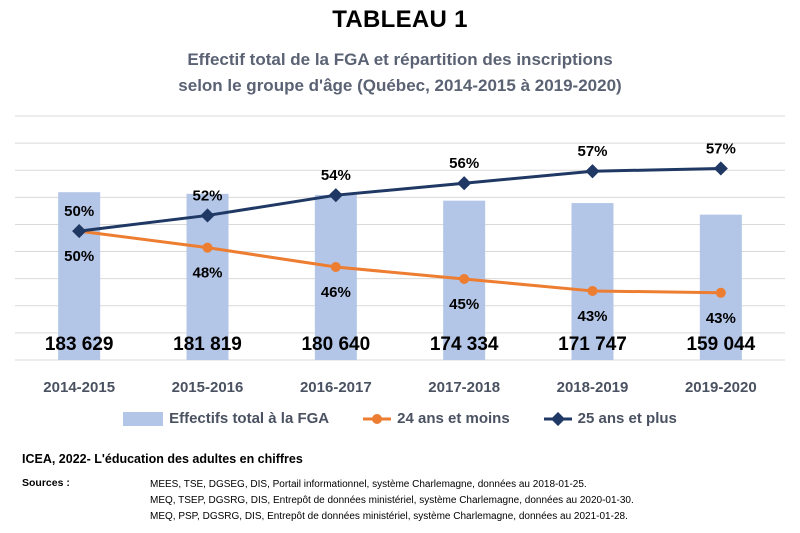 The height and width of the screenshot is (533, 800). What do you see at coordinates (721, 387) in the screenshot?
I see `x-tick-label: 2019-2020` at bounding box center [721, 387].